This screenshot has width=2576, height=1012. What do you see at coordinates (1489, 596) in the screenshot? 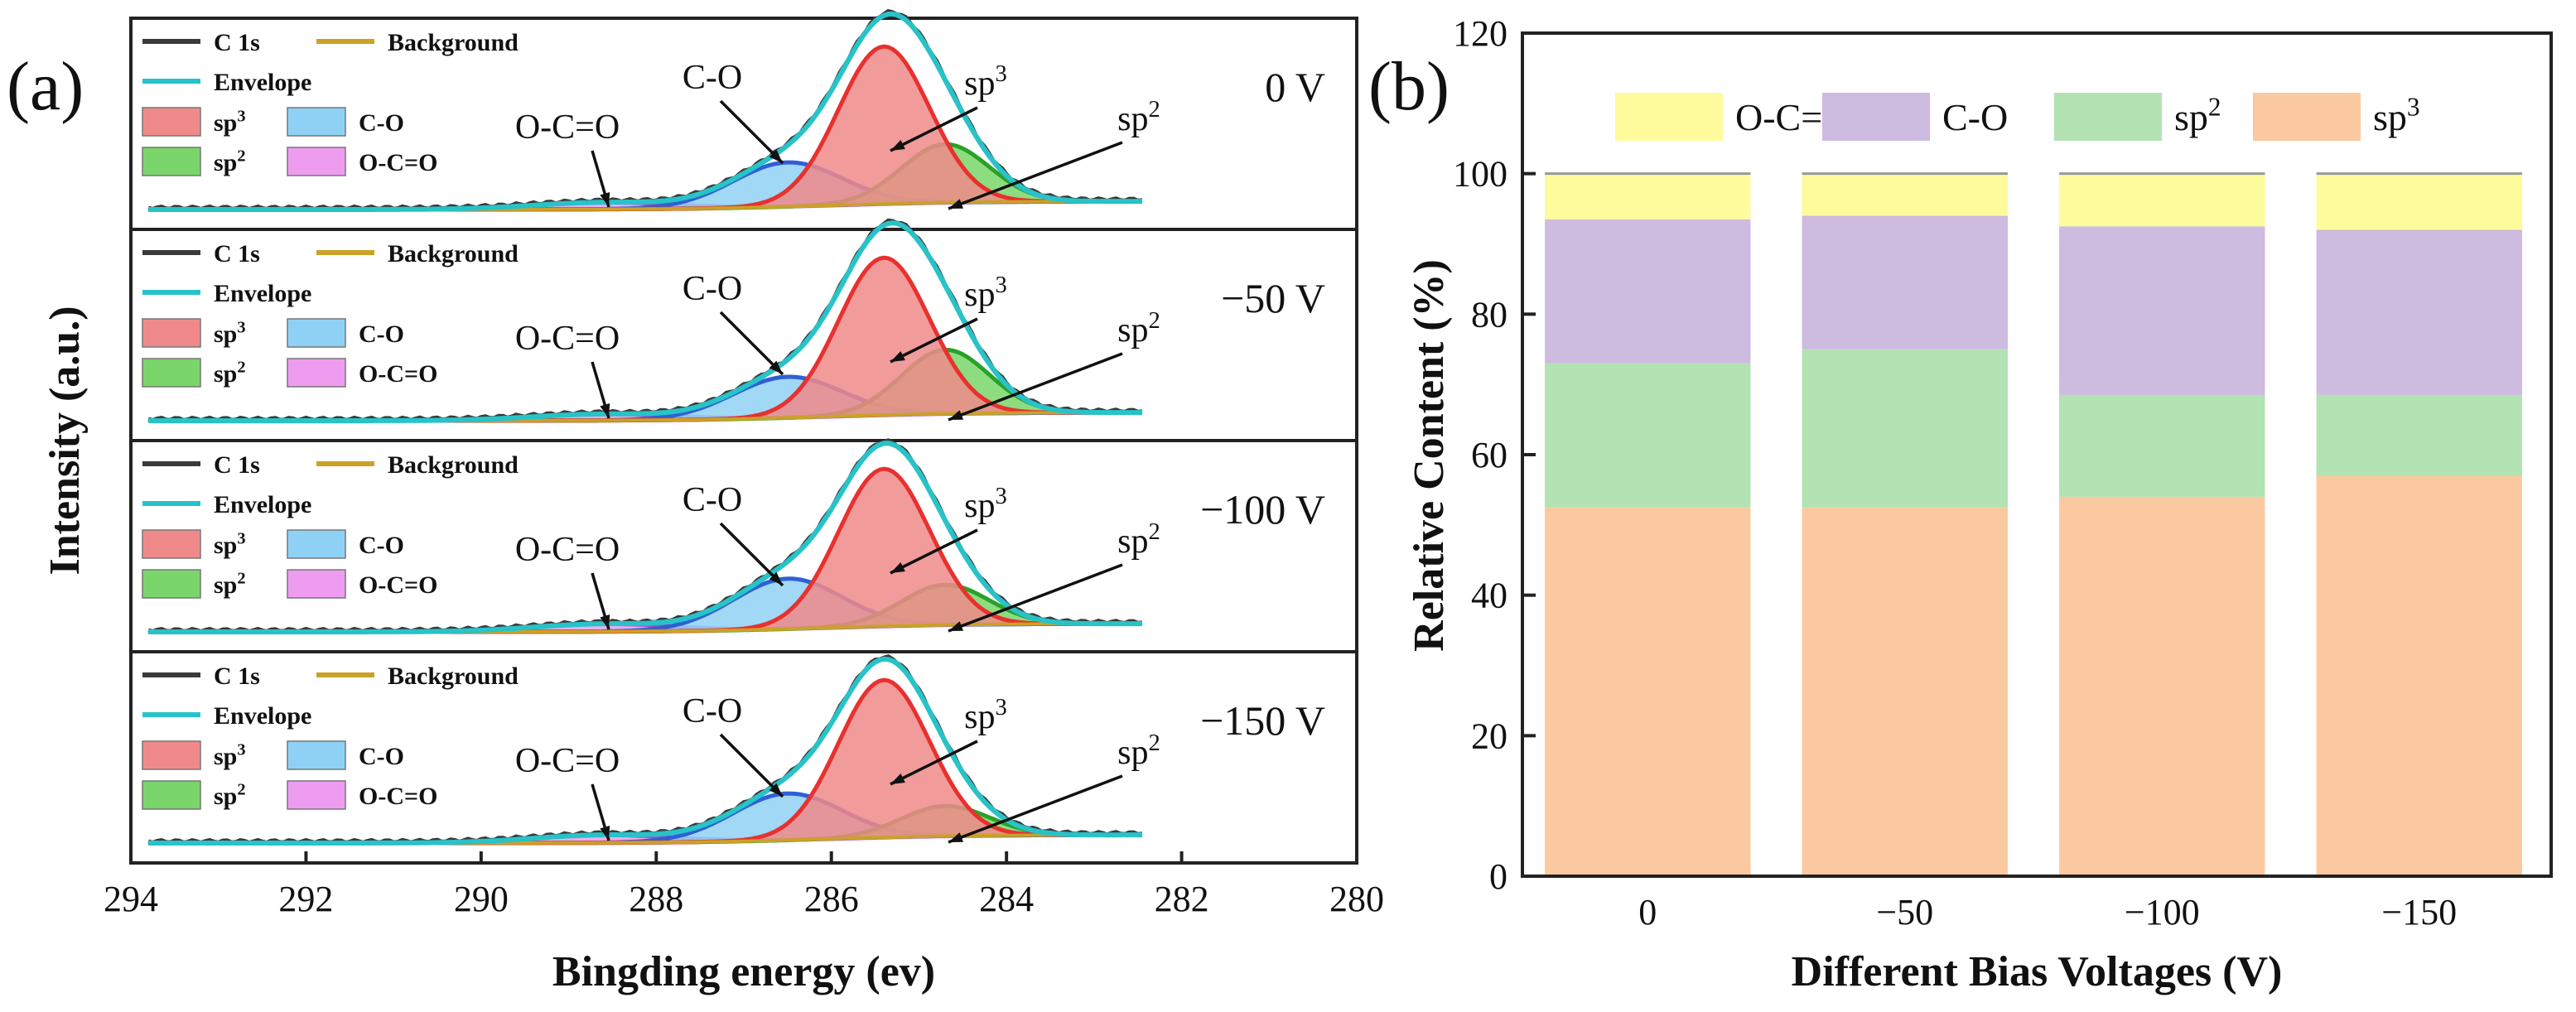
I see `bar-y-tick-label: 40` at bounding box center [1489, 596].